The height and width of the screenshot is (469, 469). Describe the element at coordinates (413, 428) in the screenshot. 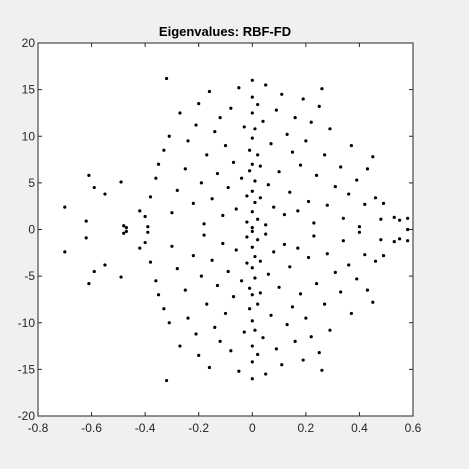

I see `x-tick-label: 0.6` at that location.